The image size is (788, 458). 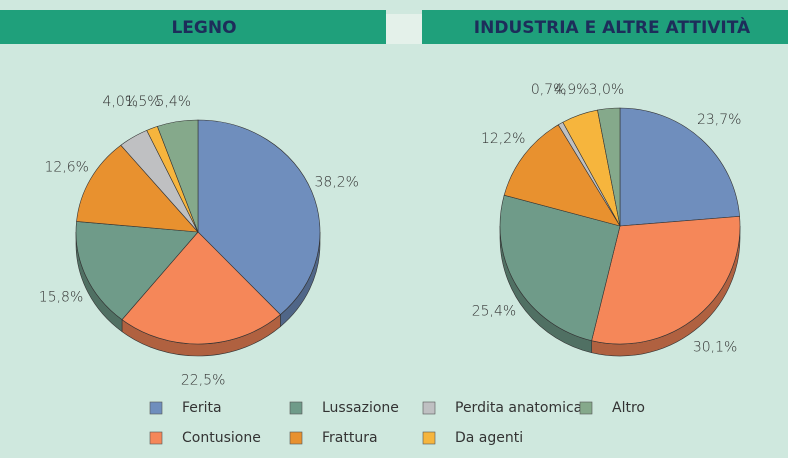 What do you see at coordinates (221, 438) in the screenshot?
I see `legend-label: Contusione` at bounding box center [221, 438].